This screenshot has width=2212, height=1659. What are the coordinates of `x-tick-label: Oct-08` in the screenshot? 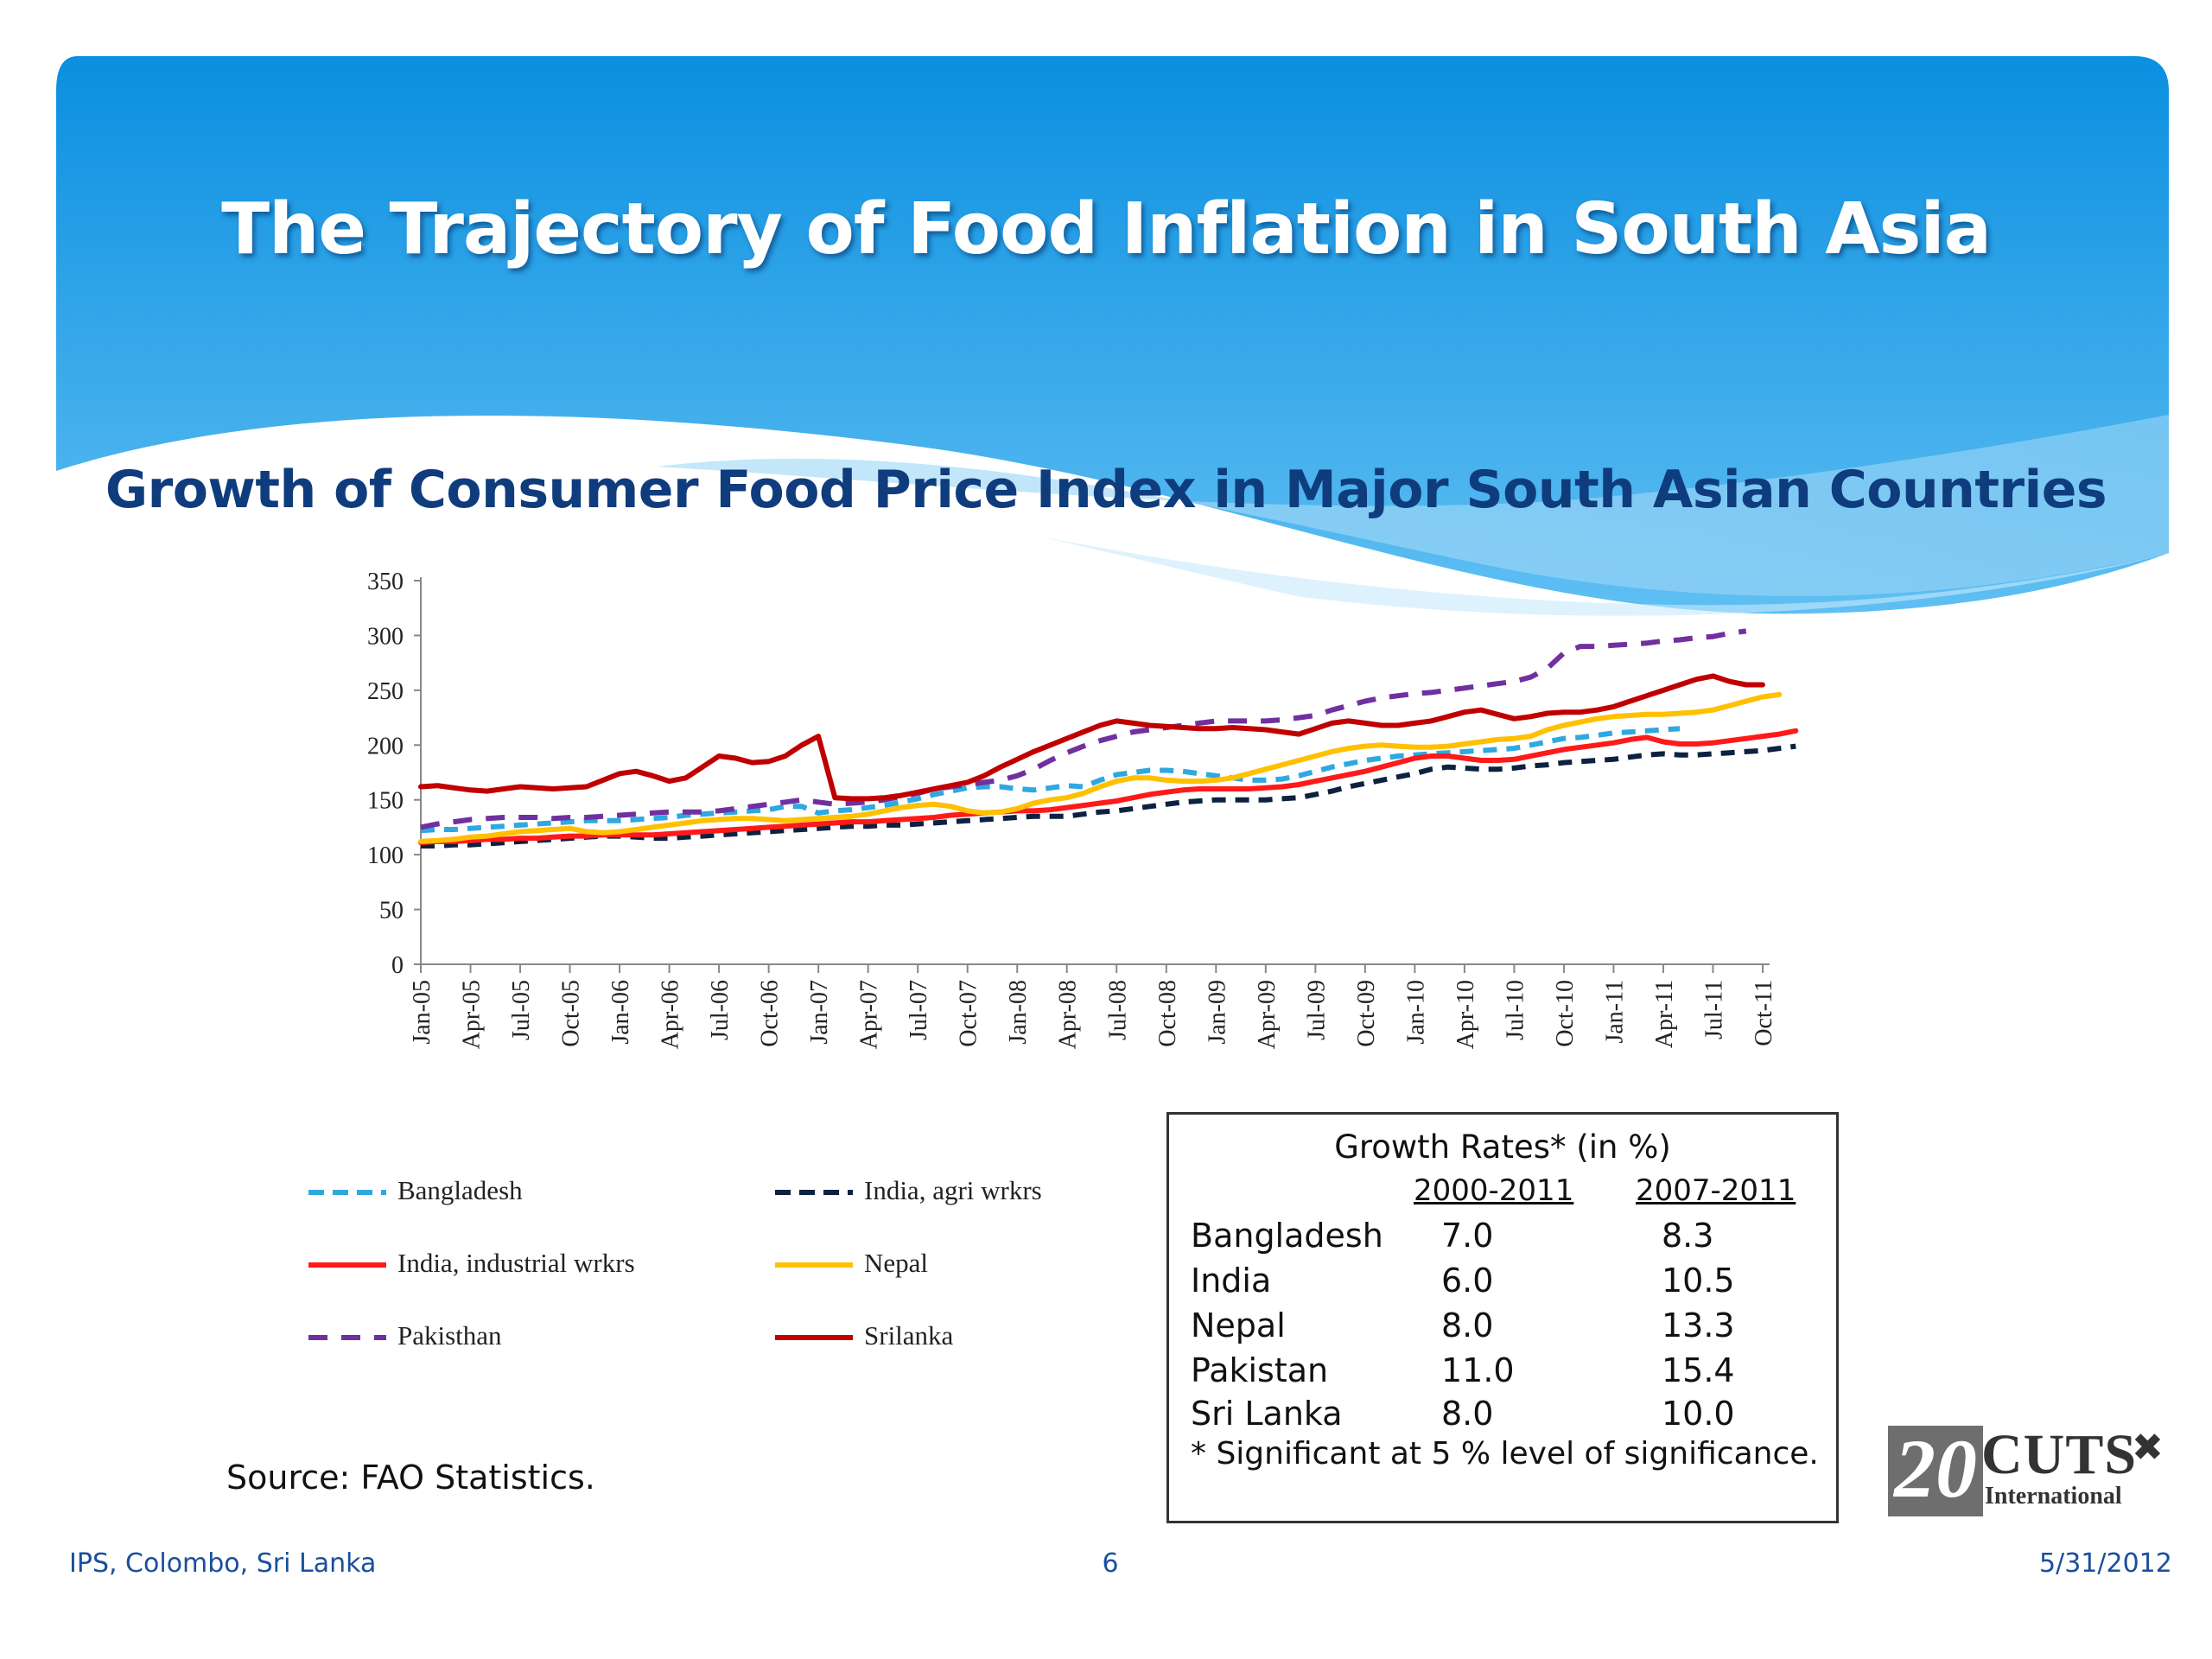 It's located at (1167, 1013).